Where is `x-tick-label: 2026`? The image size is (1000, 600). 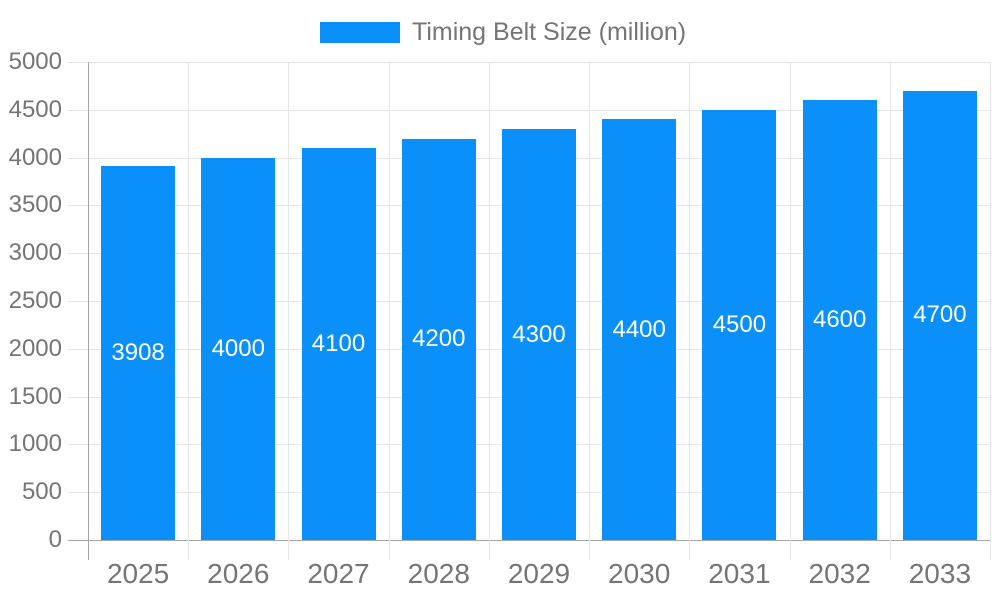 x-tick-label: 2026 is located at coordinates (238, 573).